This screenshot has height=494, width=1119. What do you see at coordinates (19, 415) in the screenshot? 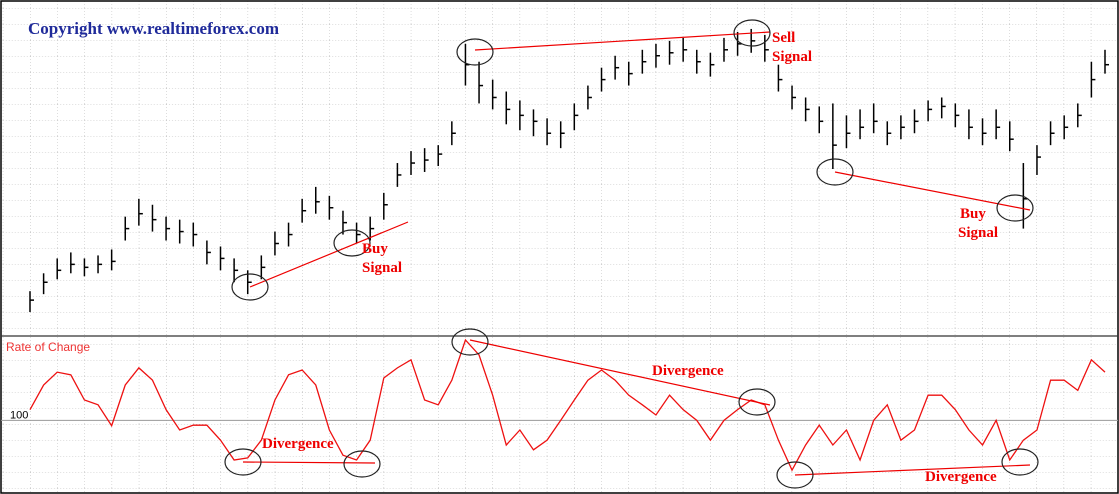
I see `y-tick-label: 100` at bounding box center [19, 415].